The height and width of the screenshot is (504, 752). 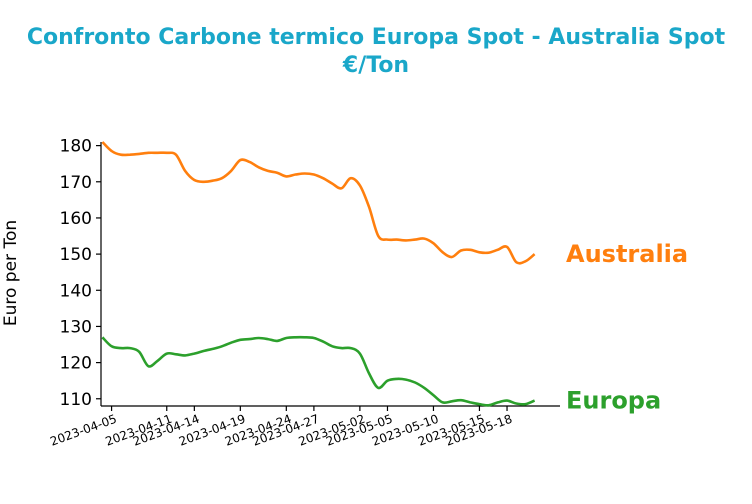 I want to click on y-tick-label: 180, so click(x=76, y=147).